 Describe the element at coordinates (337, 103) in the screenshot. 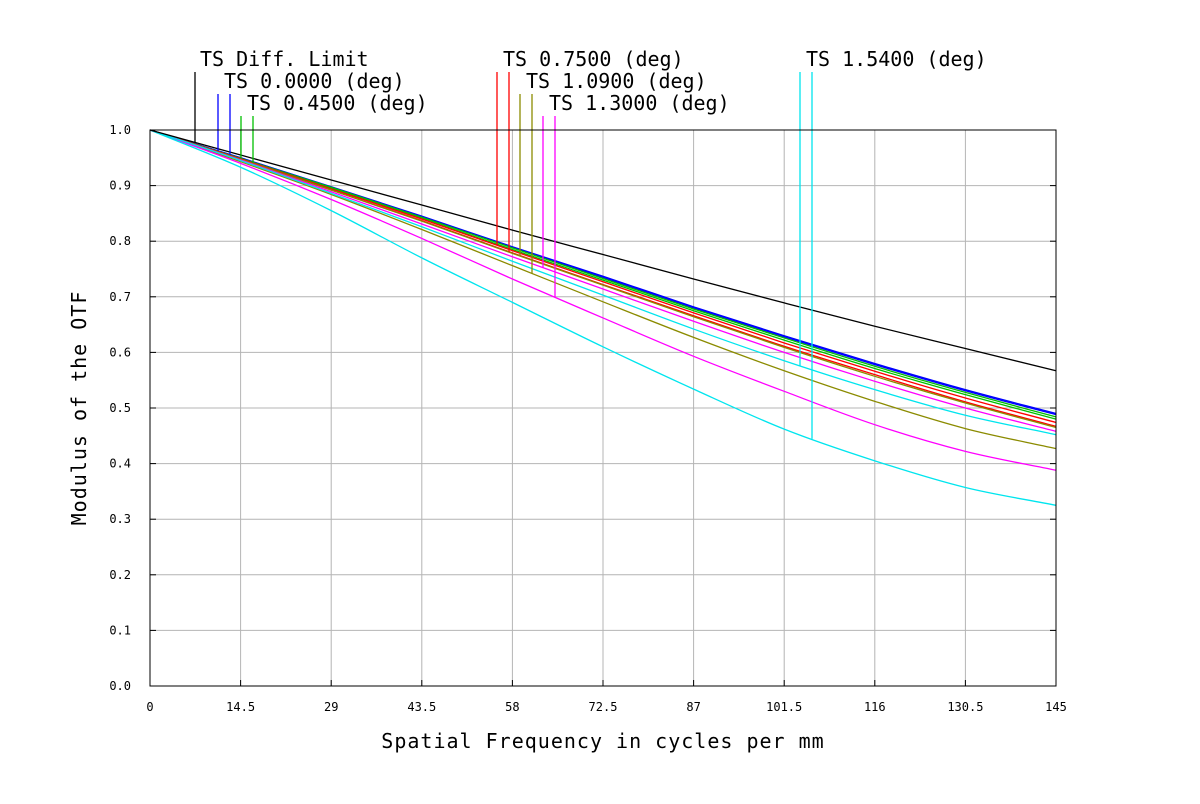

I see `legend-label: TS 0.4500 (deg)` at that location.